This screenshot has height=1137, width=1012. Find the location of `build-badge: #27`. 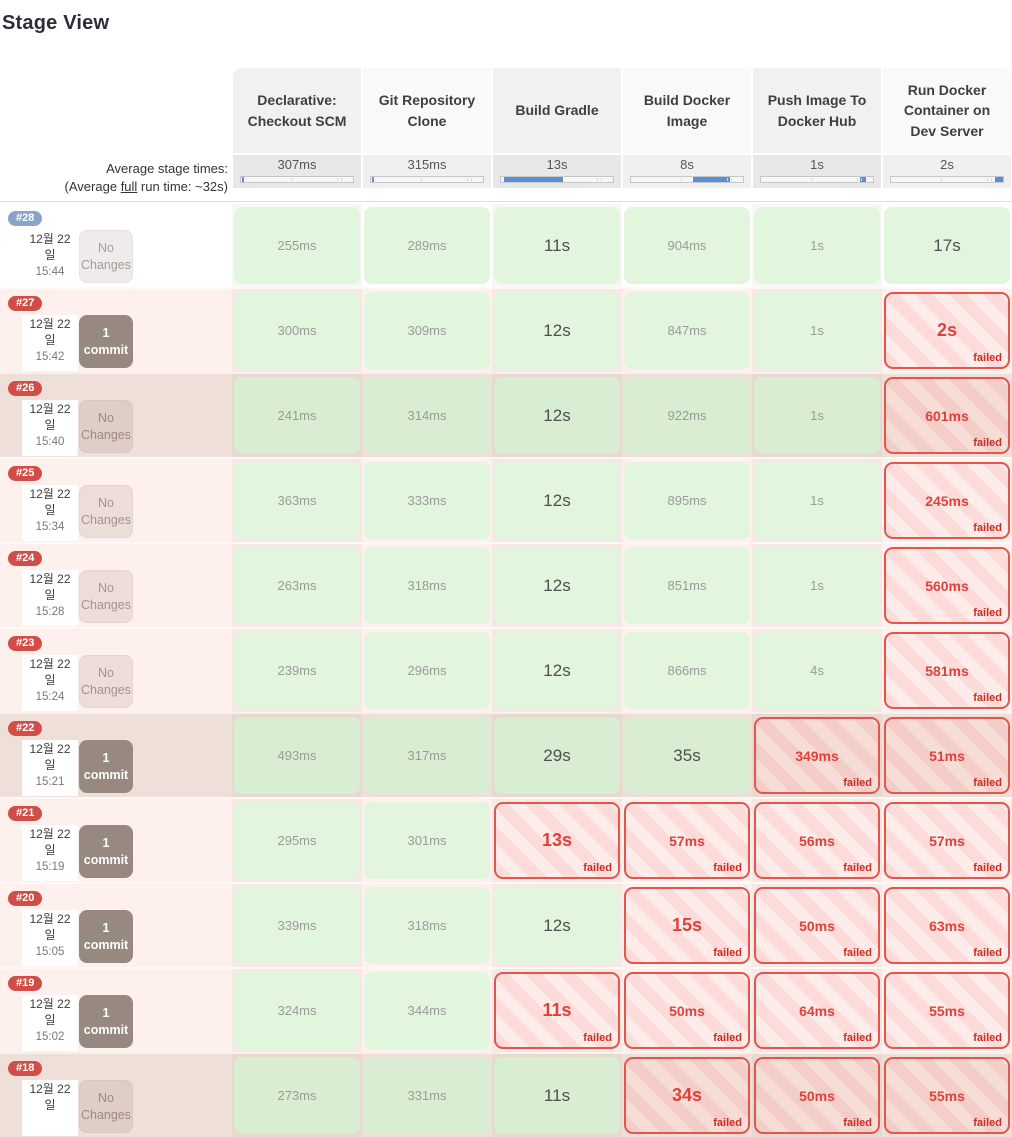

build-badge: #27 is located at coordinates (25, 303).